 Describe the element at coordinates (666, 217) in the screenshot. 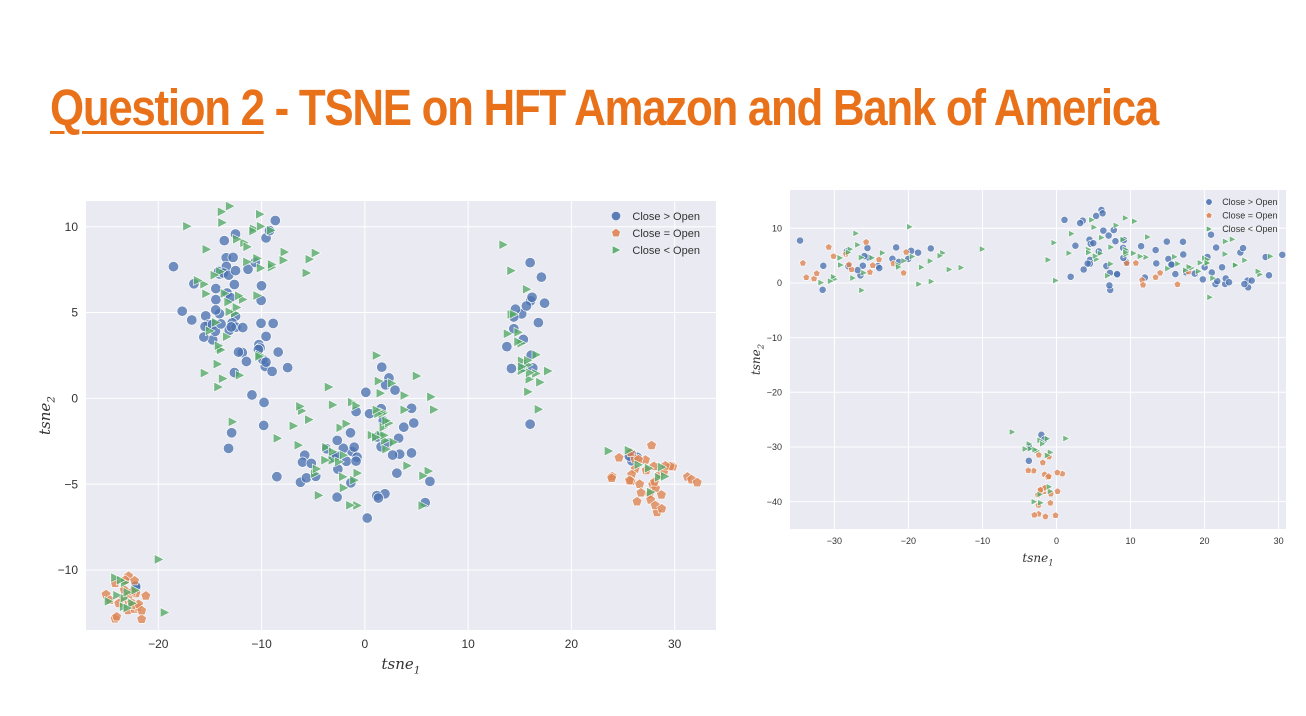

I see `legend-label: Close > Open` at that location.